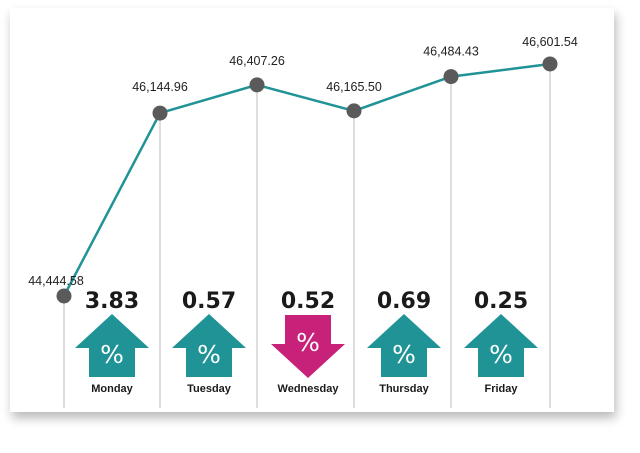 The image size is (640, 453). I want to click on day-label: Monday, so click(112, 389).